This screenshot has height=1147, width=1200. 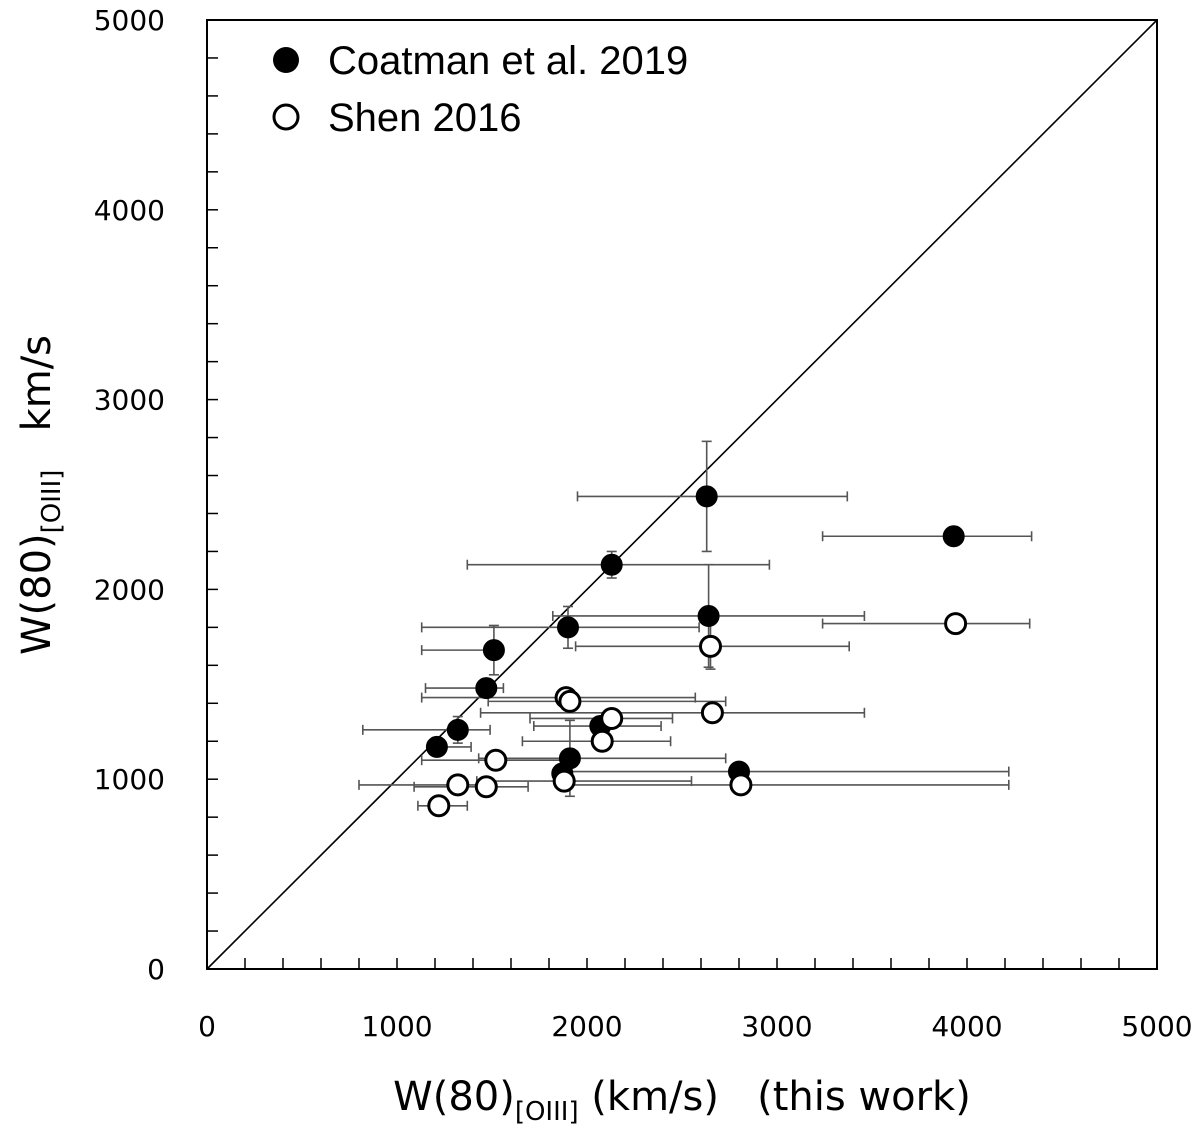 What do you see at coordinates (207, 1026) in the screenshot?
I see `x-tick-label: 0` at bounding box center [207, 1026].